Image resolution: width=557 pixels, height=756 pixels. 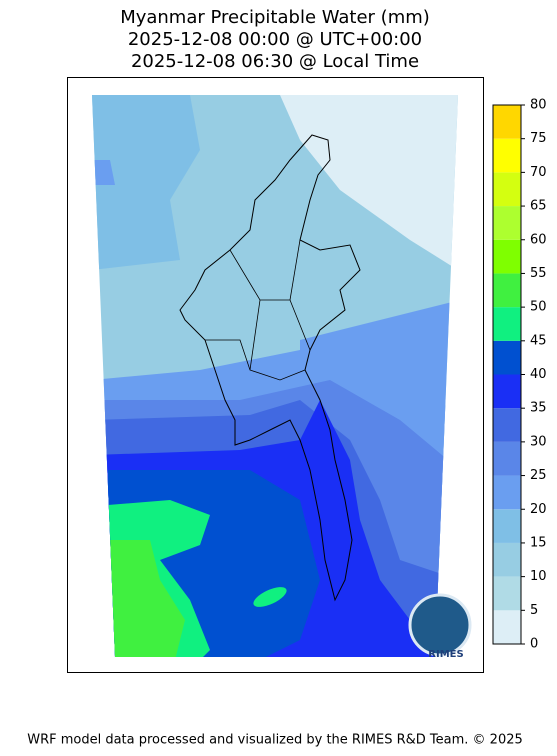 I want to click on colorbar-tick-label: 55, so click(x=538, y=273).